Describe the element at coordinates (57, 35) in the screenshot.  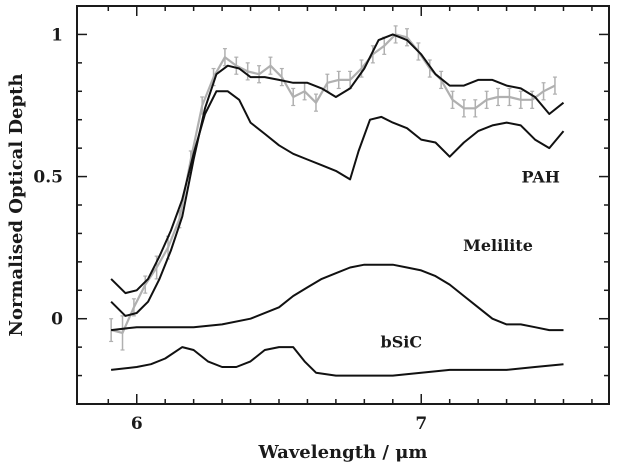
I see `y-tick-label: 1` at that location.